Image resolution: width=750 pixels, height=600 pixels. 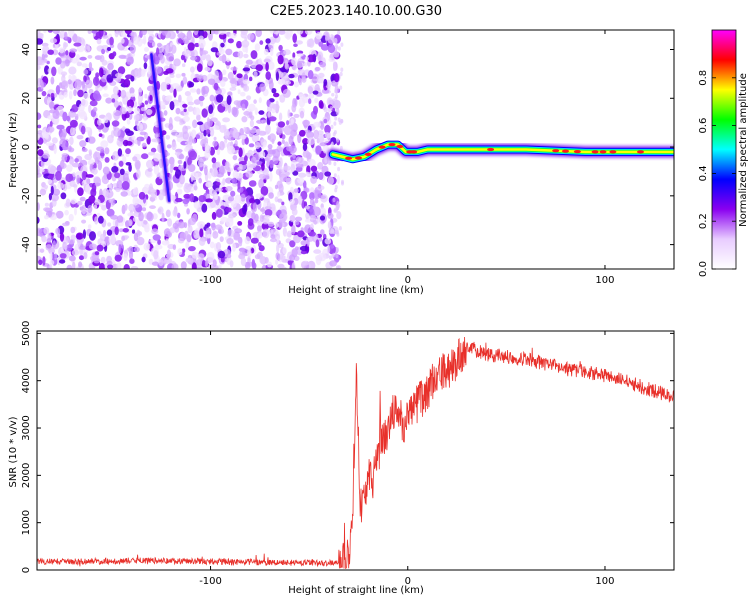 What do you see at coordinates (13, 150) in the screenshot?
I see `spectrogram-y-label: Frequency (Hz)` at bounding box center [13, 150].